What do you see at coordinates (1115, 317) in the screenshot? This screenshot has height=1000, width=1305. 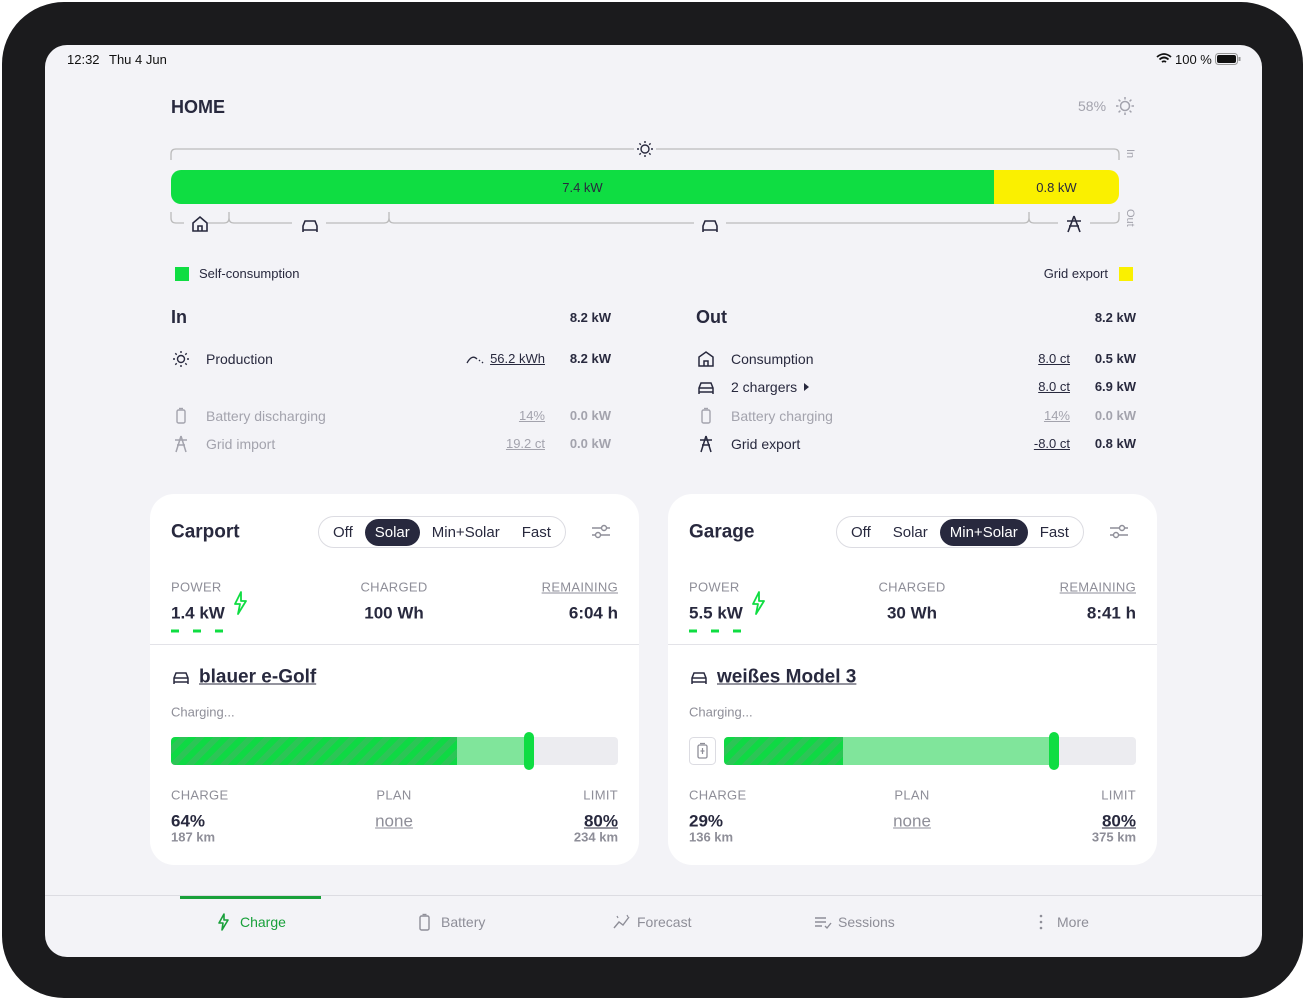 I see `out-total: 8.2 kW` at bounding box center [1115, 317].